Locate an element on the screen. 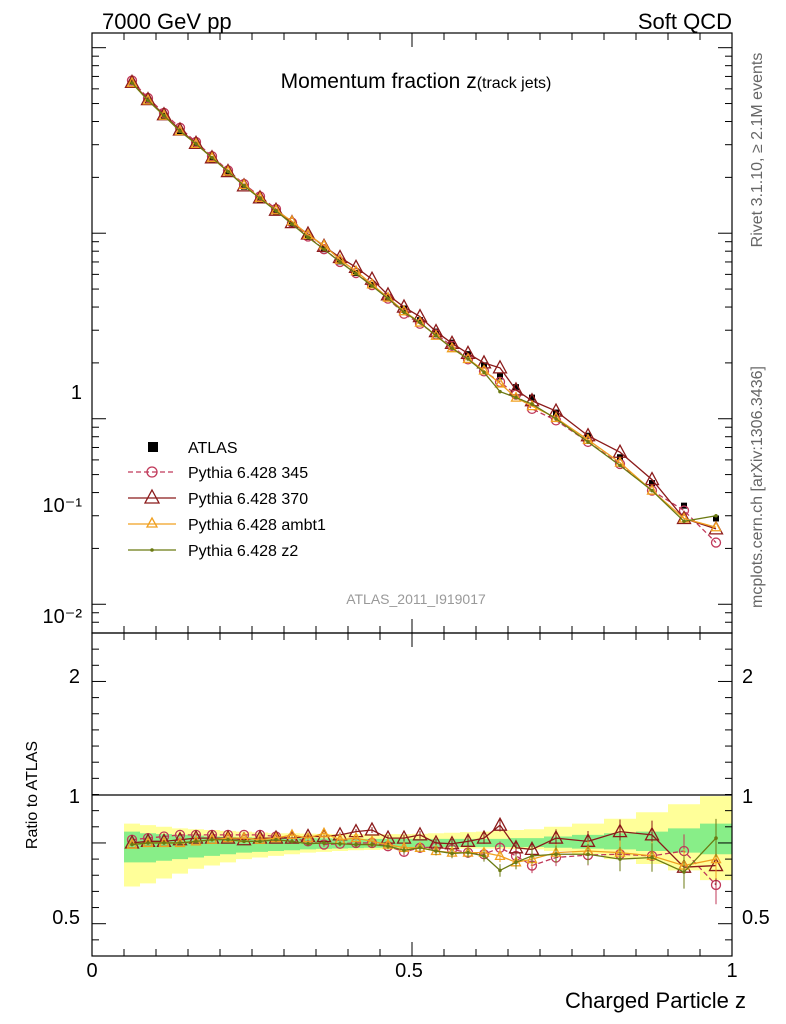  ratio-line-z2 is located at coordinates (424, 855).